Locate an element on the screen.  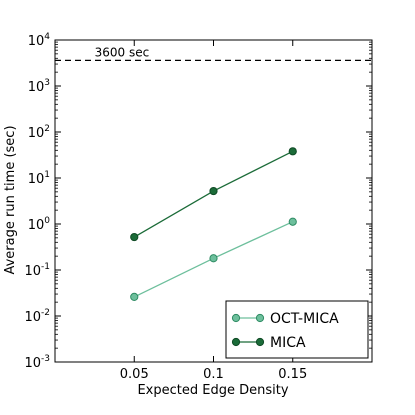
legend-label-oct-mica: OCT-MICA is located at coordinates (304, 319).